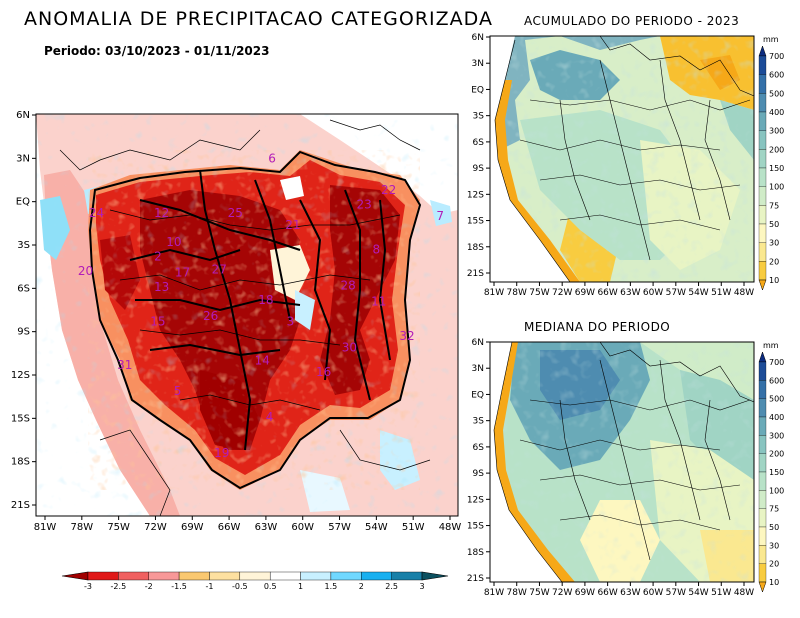 The image size is (800, 618). I want to click on basin-number-3: 3, so click(291, 322).